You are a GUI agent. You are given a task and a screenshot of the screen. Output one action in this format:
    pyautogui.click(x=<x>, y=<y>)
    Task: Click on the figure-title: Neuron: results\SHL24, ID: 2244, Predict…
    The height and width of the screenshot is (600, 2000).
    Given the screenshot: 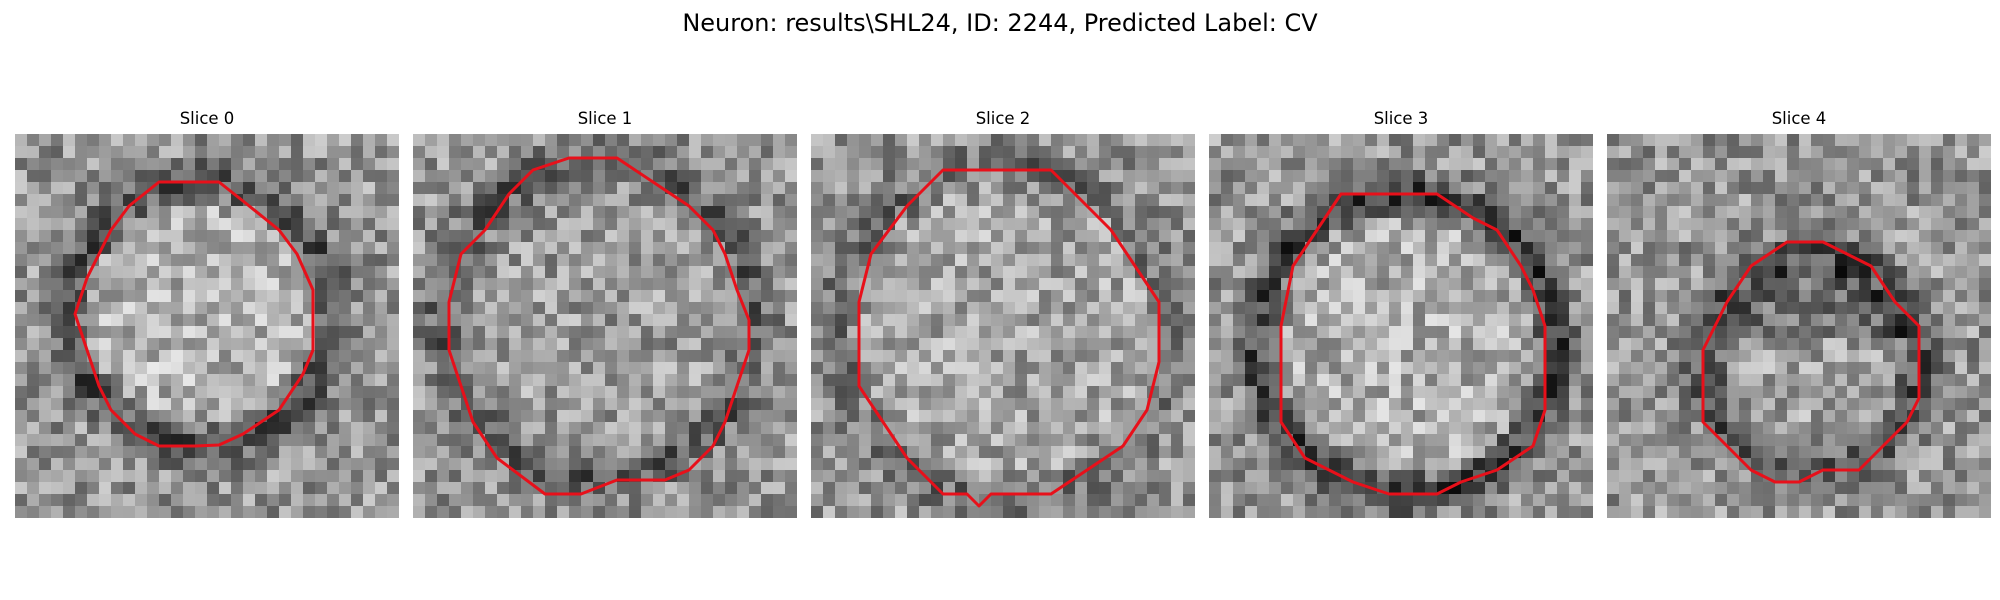 What is the action you would take?
    pyautogui.click(x=1000, y=23)
    